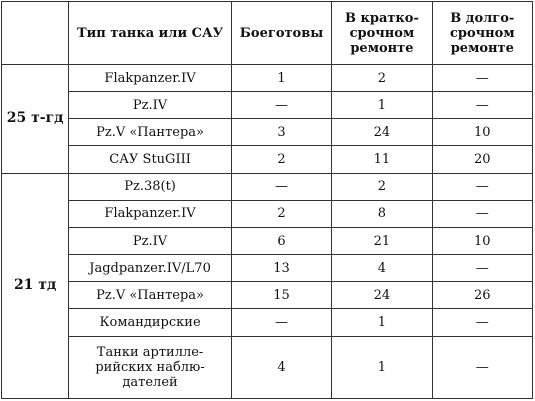 Image resolution: width=535 pixels, height=401 pixels. I want to click on type-cell: Танки артилле-рийских наблю-дателей, so click(150, 367).